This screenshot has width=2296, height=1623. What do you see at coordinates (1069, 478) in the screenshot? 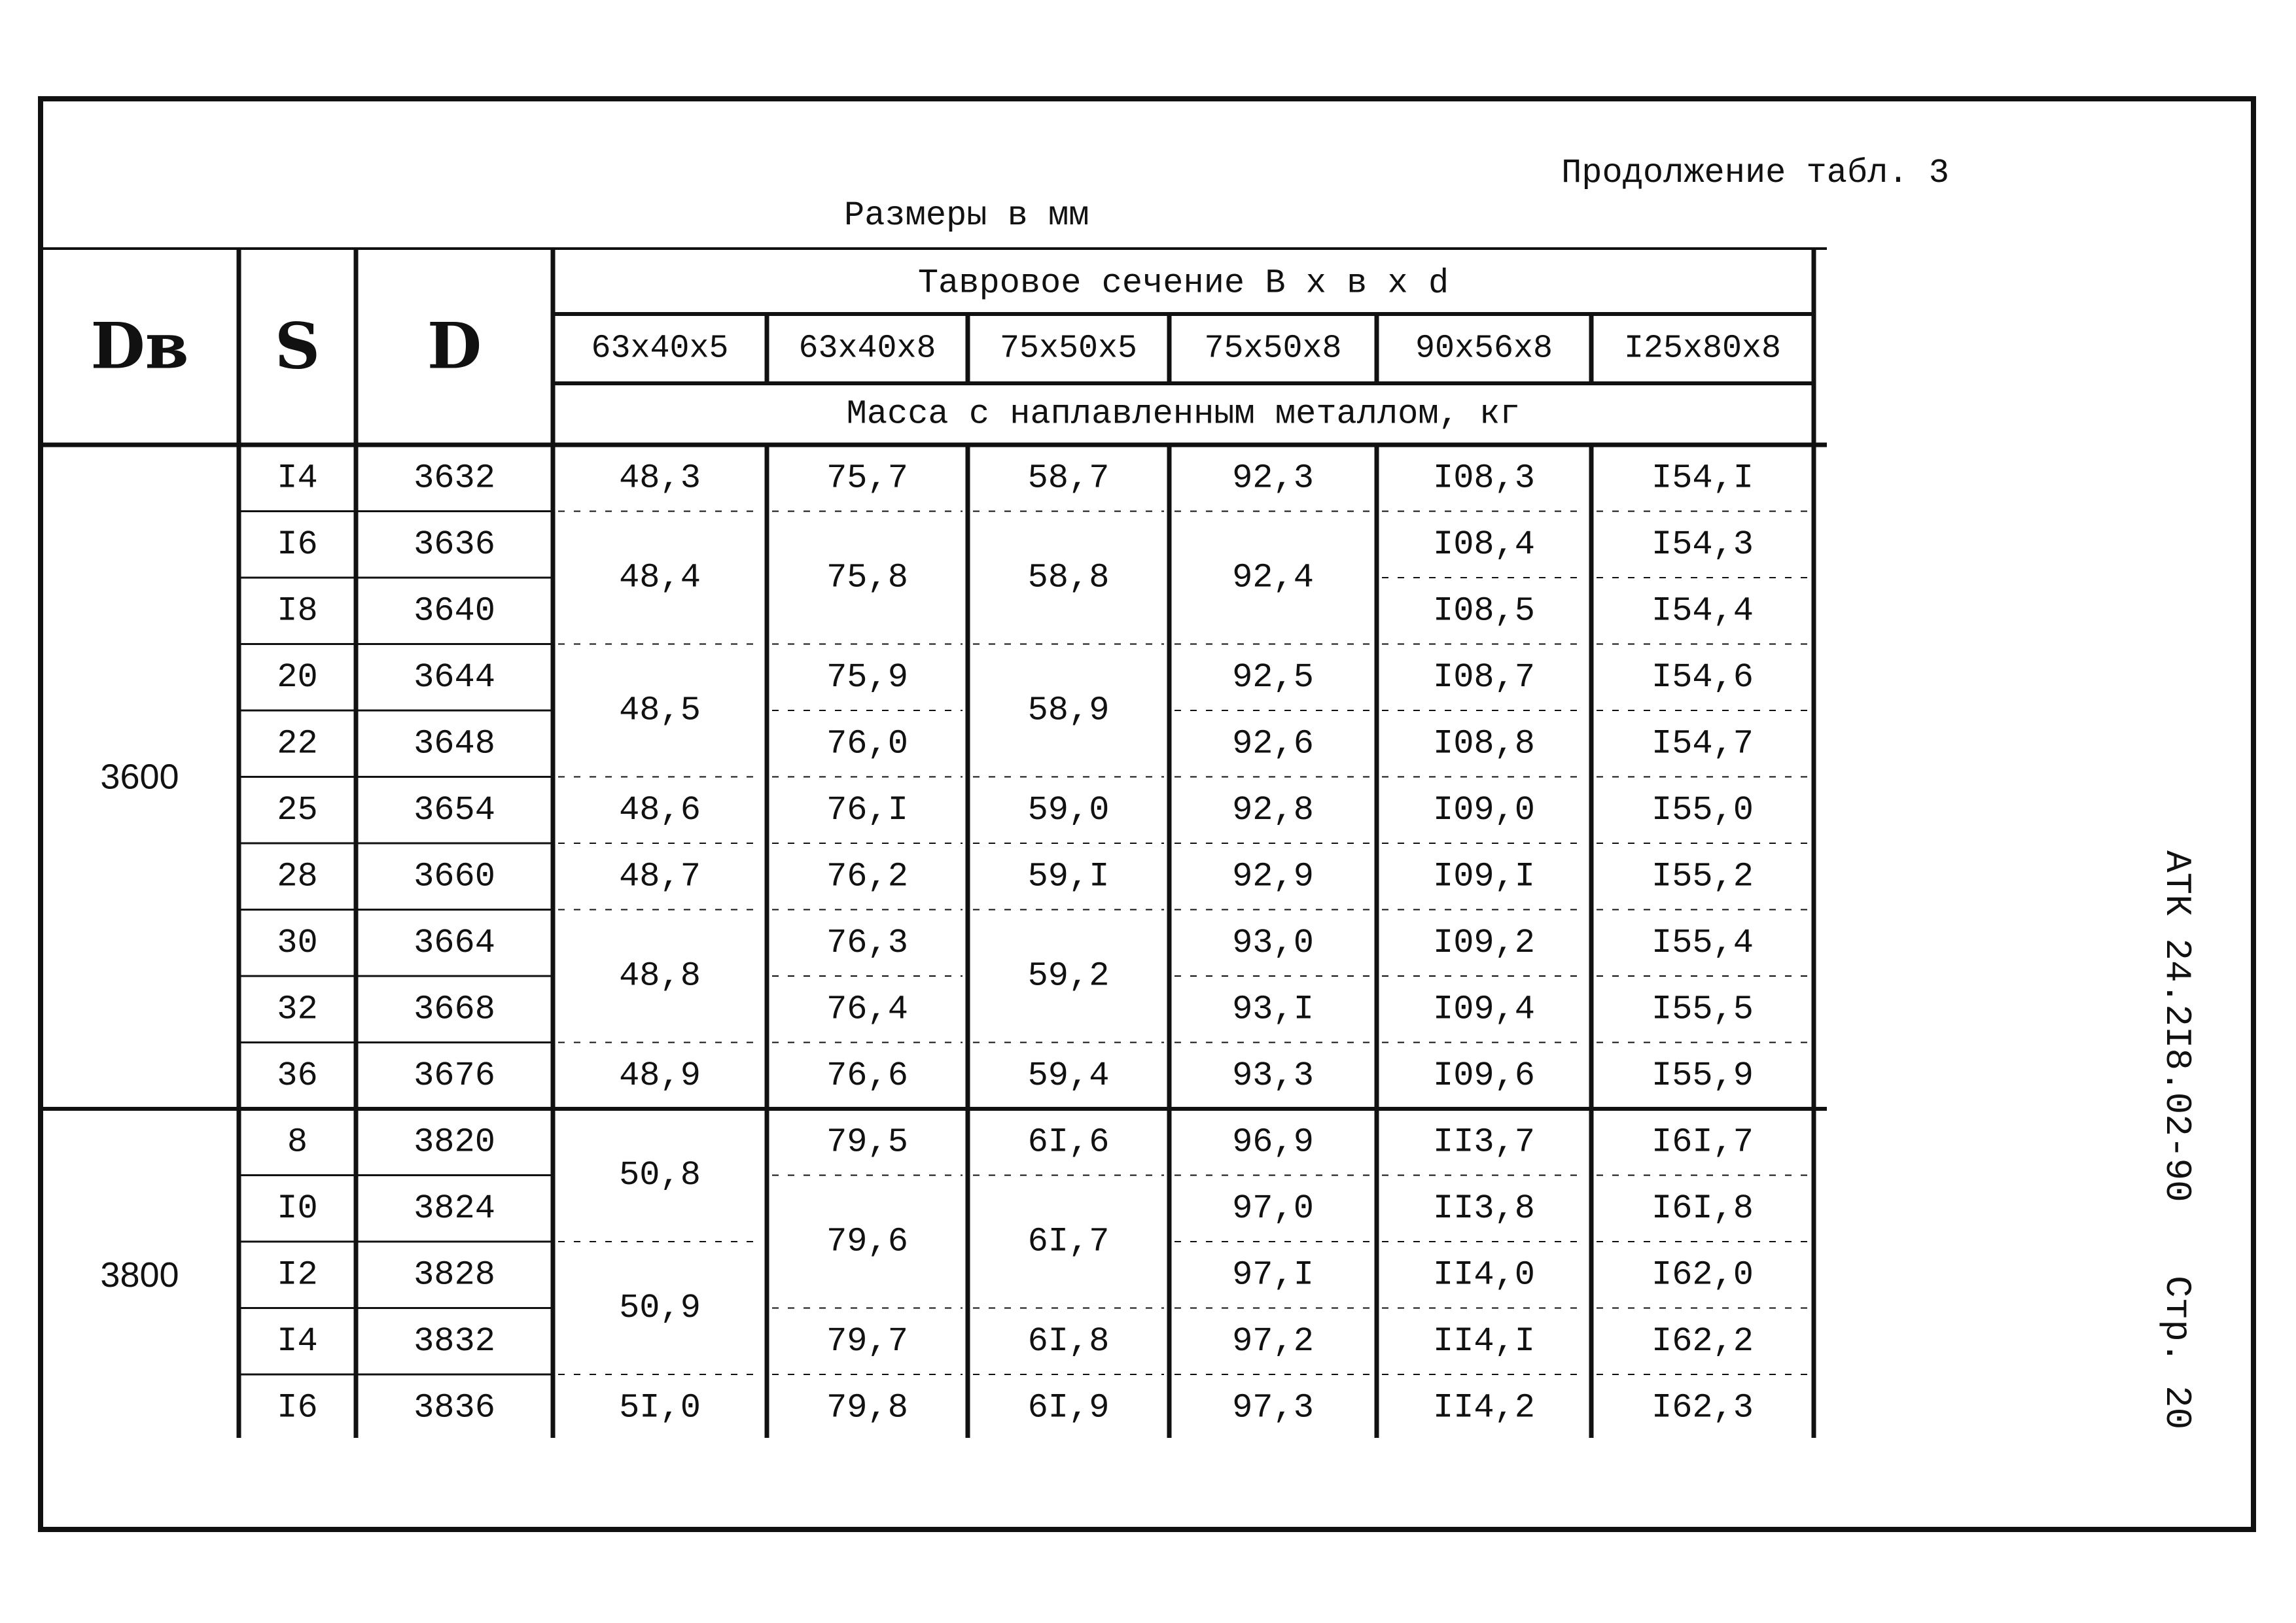
I see `mass-value: 58,7` at bounding box center [1069, 478].